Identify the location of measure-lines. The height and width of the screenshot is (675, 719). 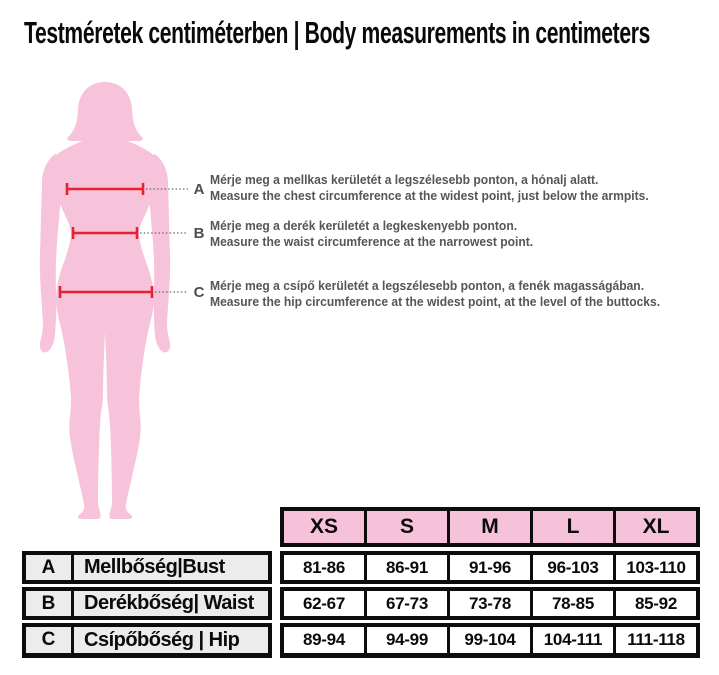
(106, 240).